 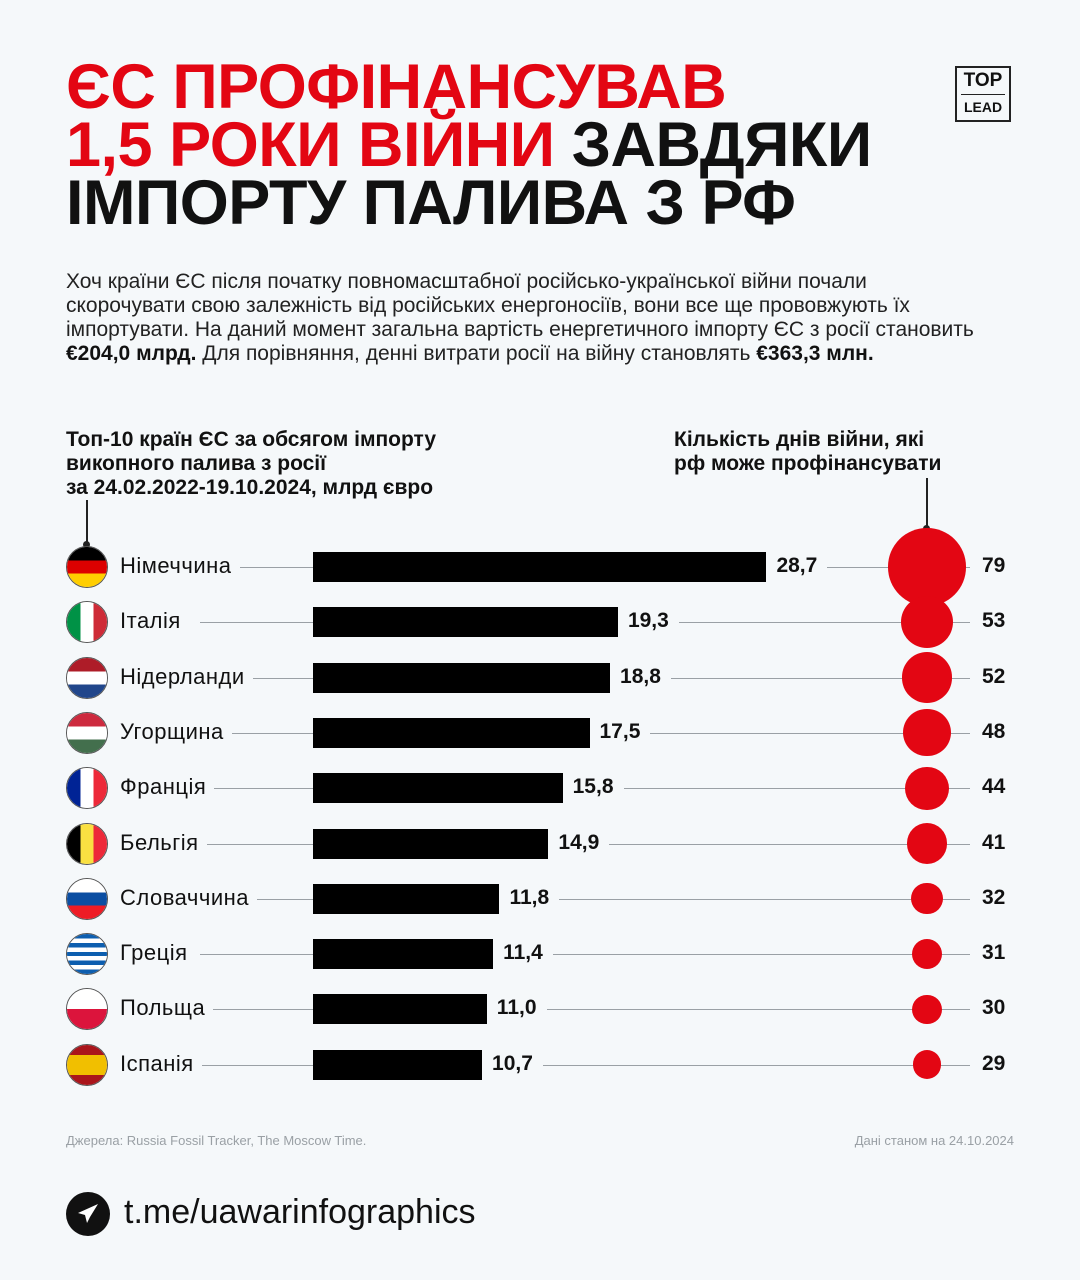 I want to click on chart-row: Італія 19,3 53, so click(x=540, y=622).